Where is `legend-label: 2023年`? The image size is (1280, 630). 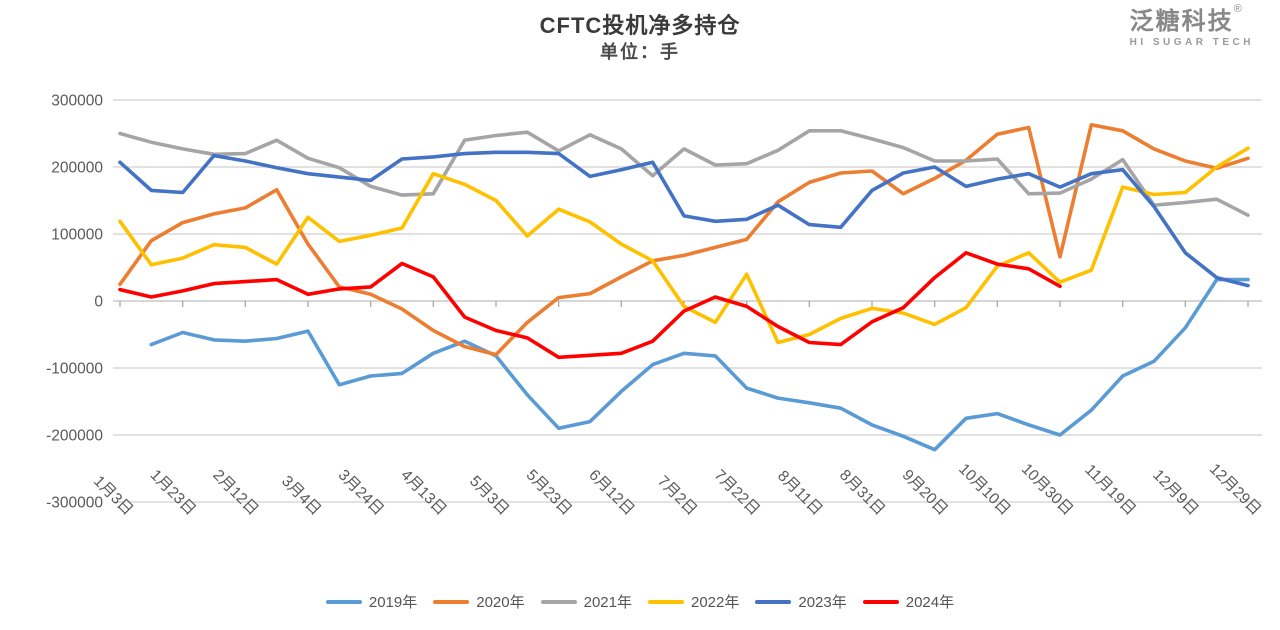
legend-label: 2023年 is located at coordinates (822, 602).